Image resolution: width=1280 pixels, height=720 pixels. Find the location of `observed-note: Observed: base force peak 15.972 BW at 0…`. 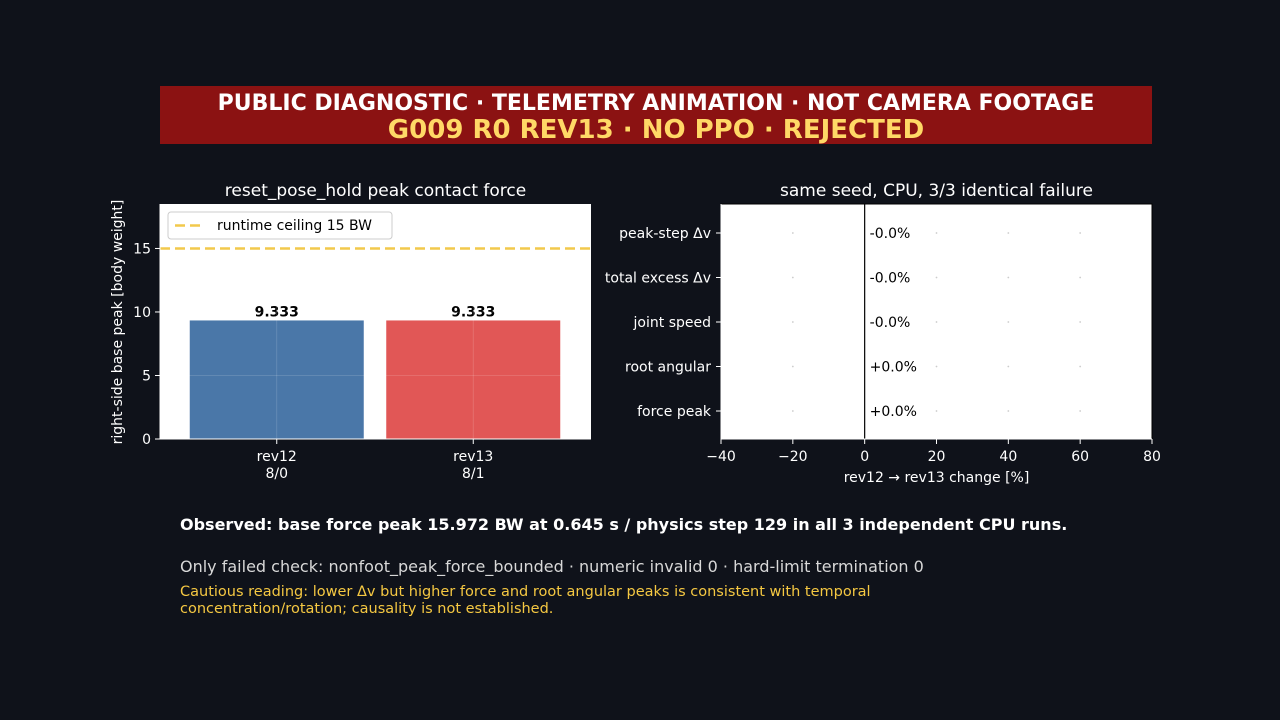

observed-note: Observed: base force peak 15.972 BW at 0… is located at coordinates (624, 524).